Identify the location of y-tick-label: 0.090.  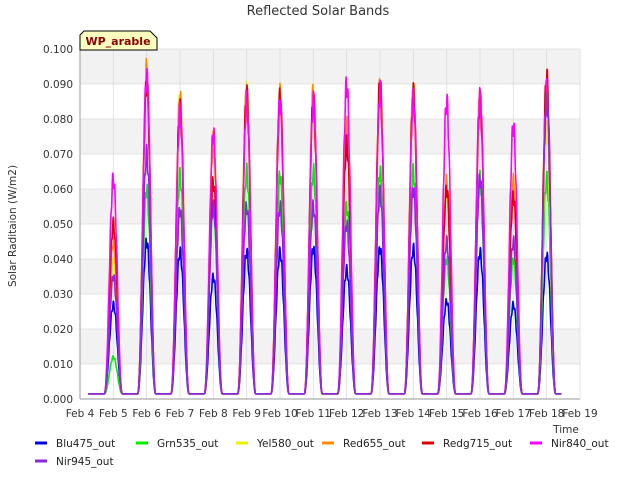
(58, 85).